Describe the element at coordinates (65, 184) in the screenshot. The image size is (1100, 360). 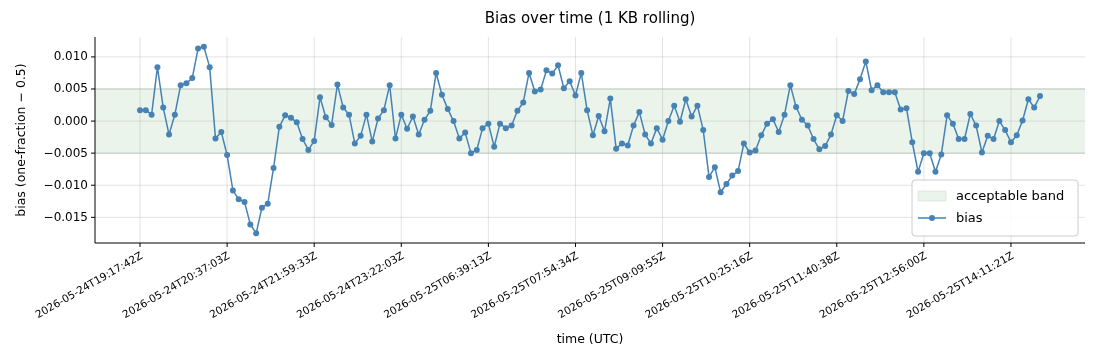
I see `y-tick-label: −0.010` at that location.